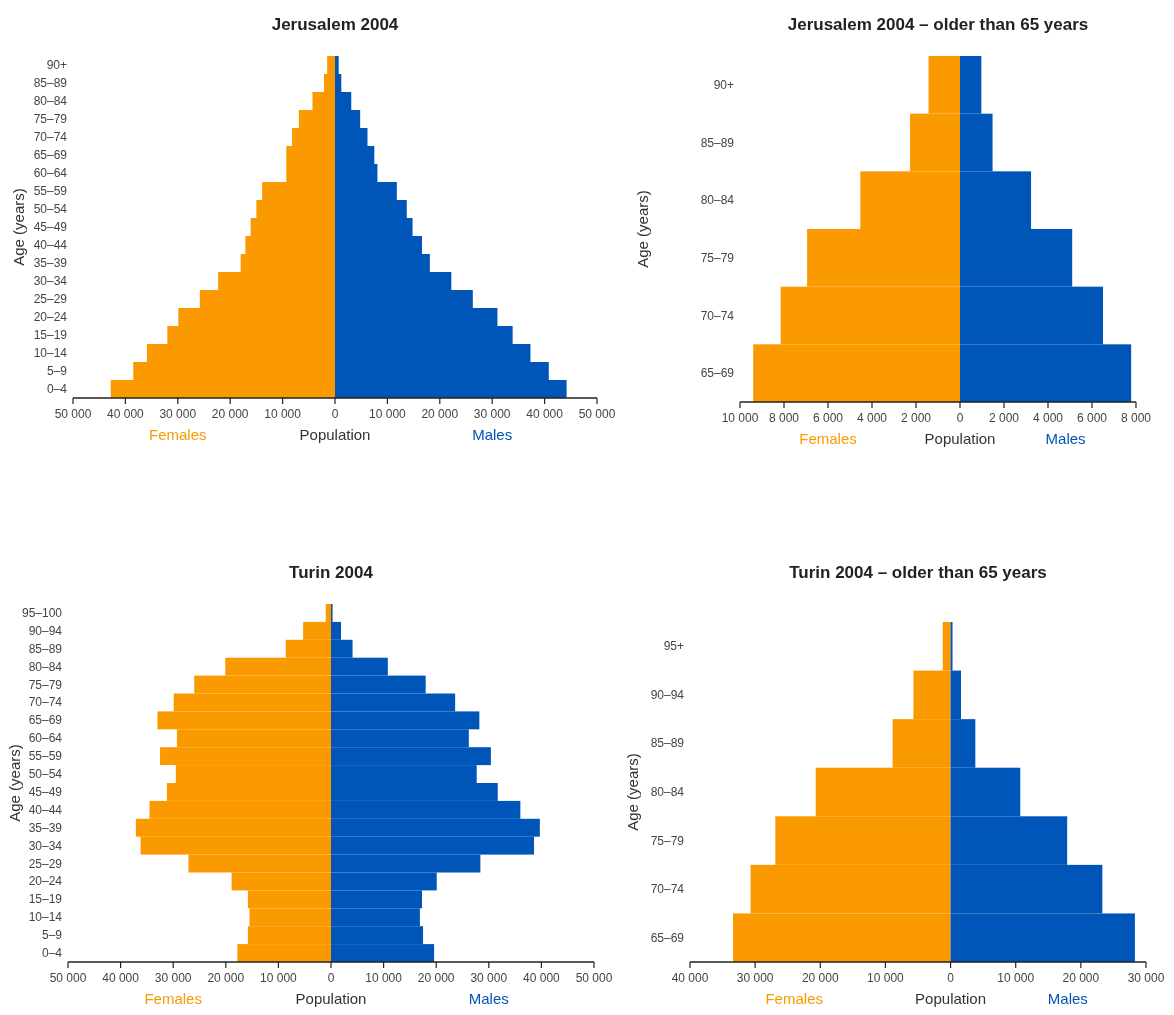 The height and width of the screenshot is (1015, 1174). Describe the element at coordinates (872, 418) in the screenshot. I see `x-tick-label: 4 000` at that location.